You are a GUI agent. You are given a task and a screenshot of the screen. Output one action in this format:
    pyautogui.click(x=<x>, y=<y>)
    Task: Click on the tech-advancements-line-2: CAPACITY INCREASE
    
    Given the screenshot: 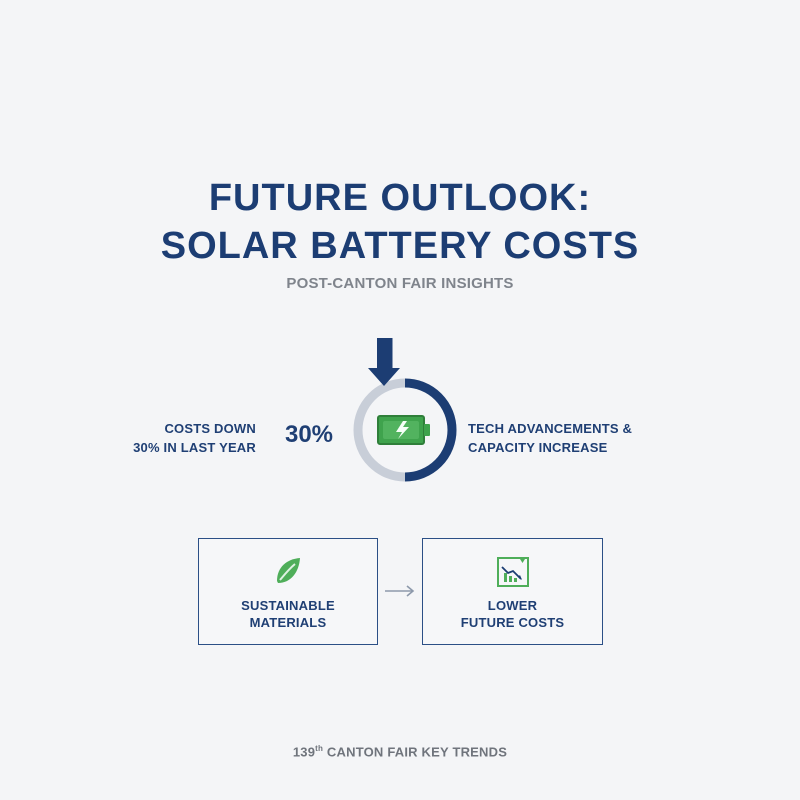 What is the action you would take?
    pyautogui.click(x=538, y=447)
    